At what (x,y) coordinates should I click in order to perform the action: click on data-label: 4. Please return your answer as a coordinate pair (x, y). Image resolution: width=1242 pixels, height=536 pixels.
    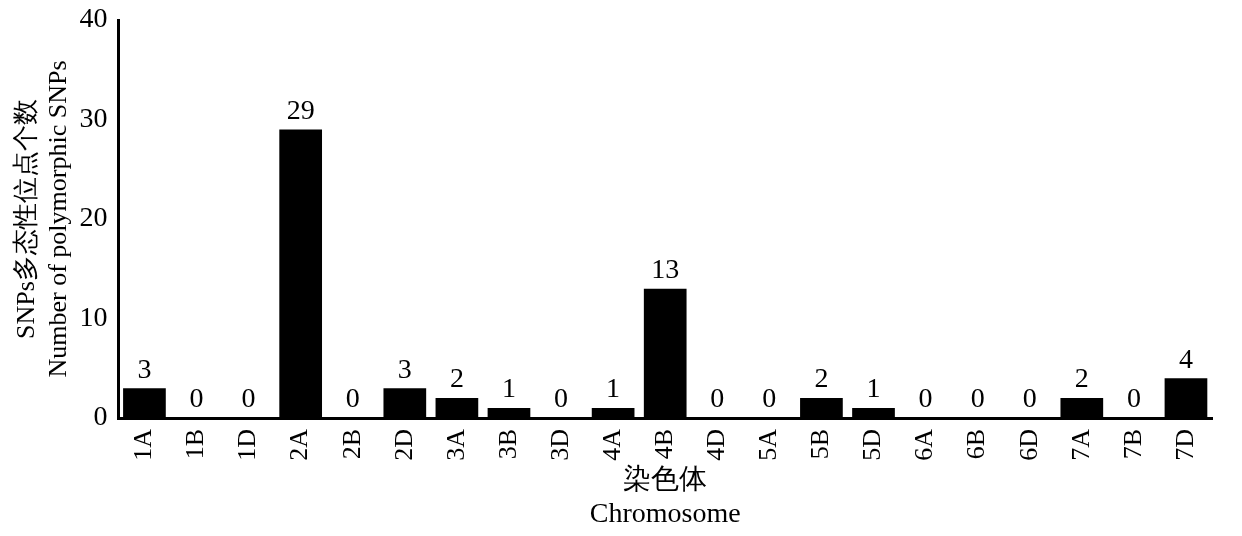
    Looking at the image, I should click on (1185, 358).